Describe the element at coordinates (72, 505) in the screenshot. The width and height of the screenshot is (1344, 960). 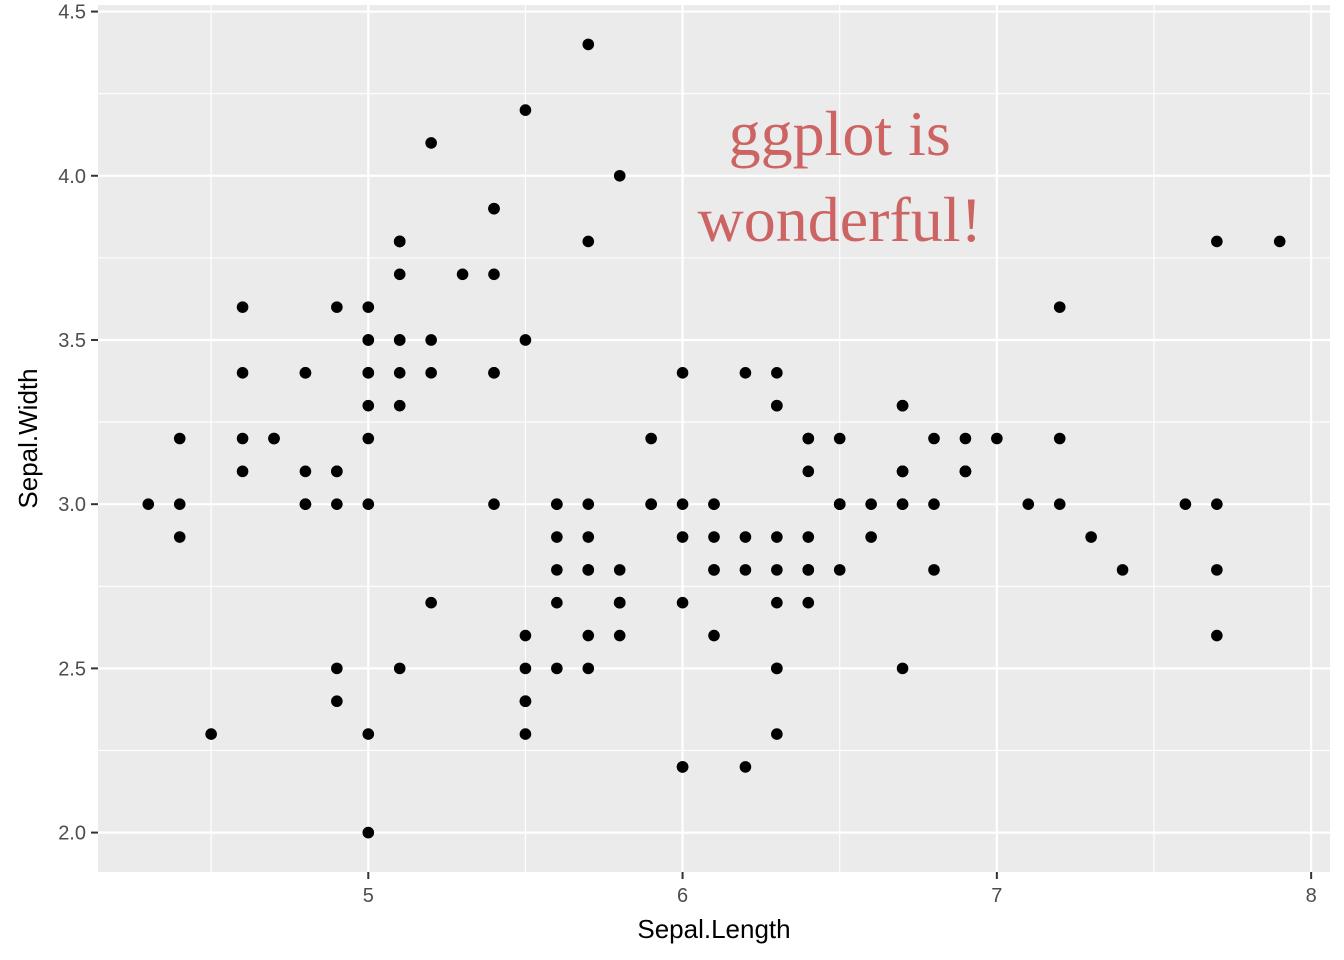
I see `y-tick-label: 3.0` at that location.